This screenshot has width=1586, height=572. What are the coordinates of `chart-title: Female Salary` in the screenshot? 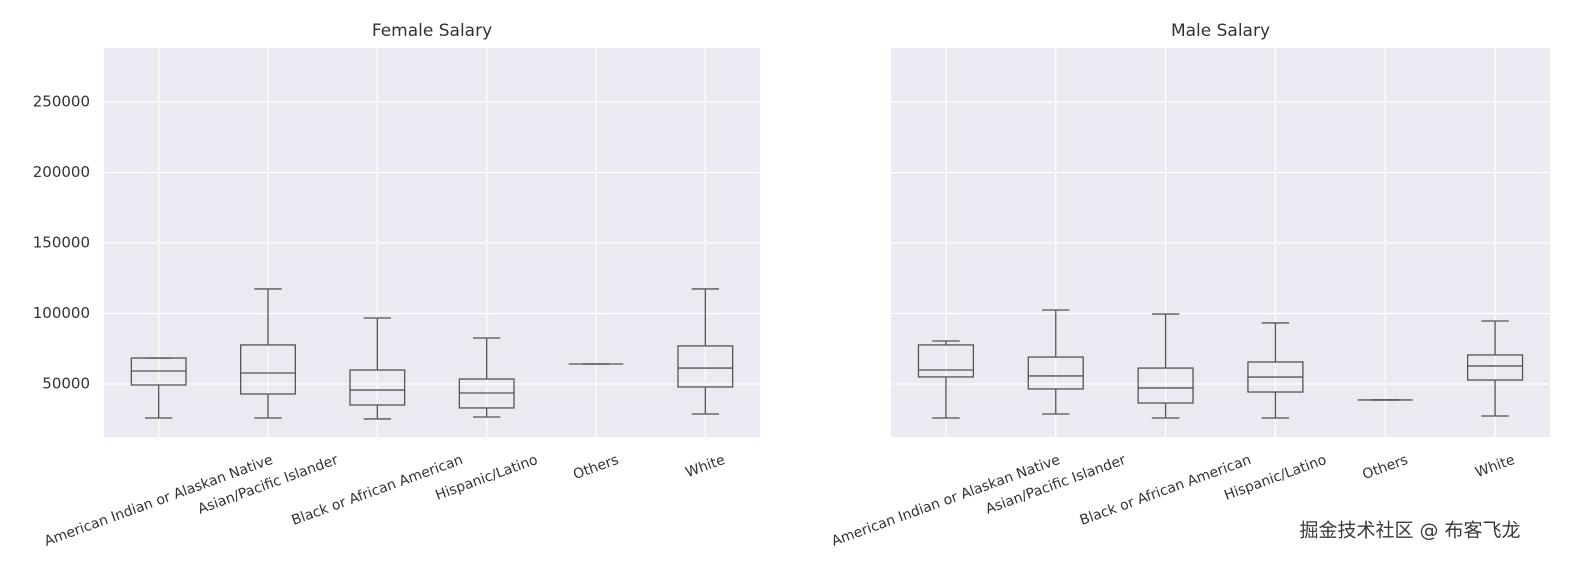 It's located at (432, 31).